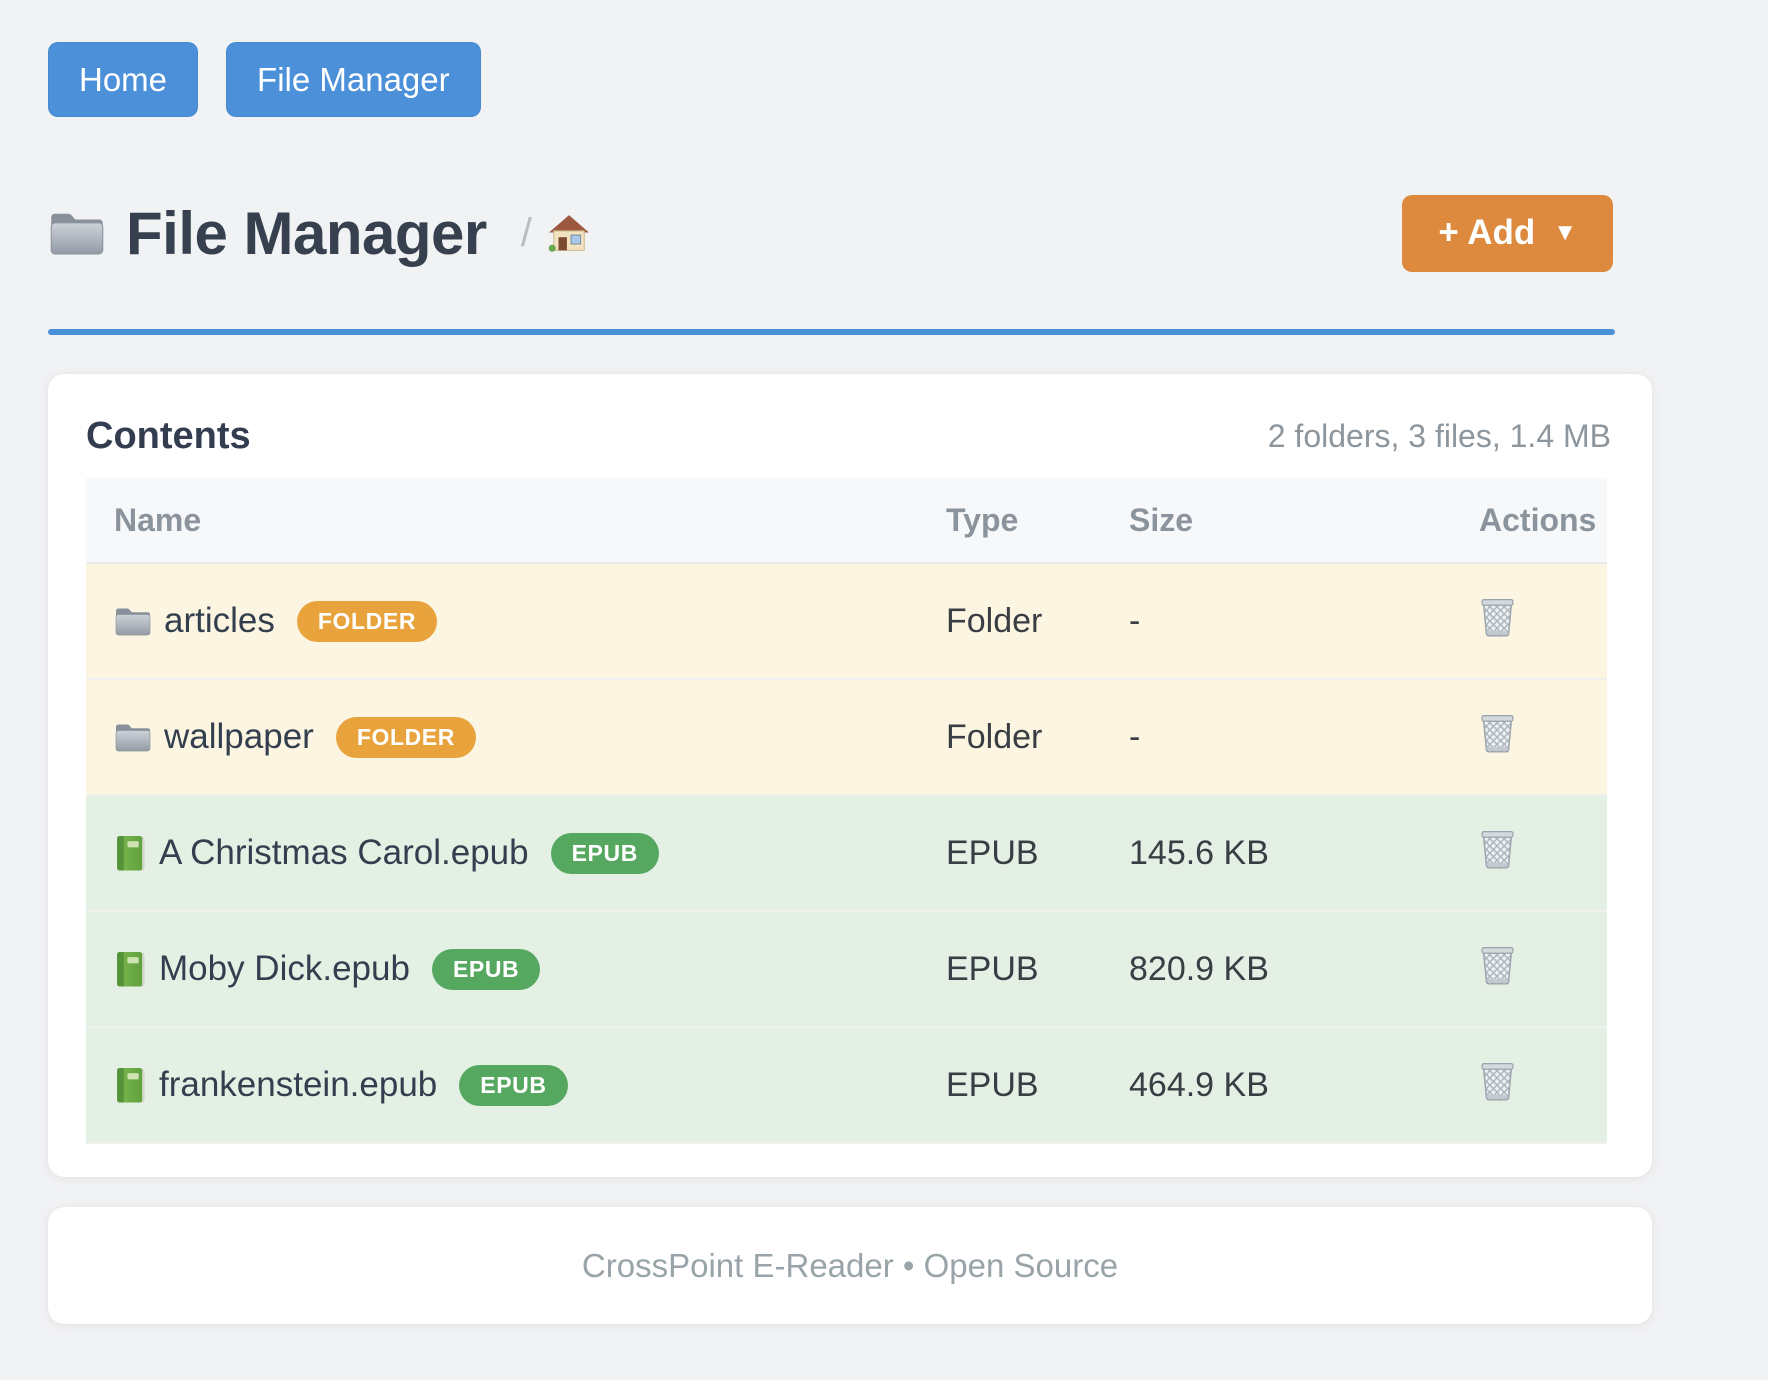 The image size is (1768, 1380). I want to click on name-cell: wallpaper FOLDER, so click(516, 737).